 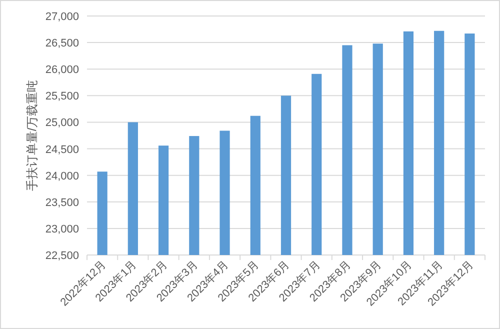 What do you see at coordinates (62, 256) in the screenshot?
I see `y-tick-label: 22,500` at bounding box center [62, 256].